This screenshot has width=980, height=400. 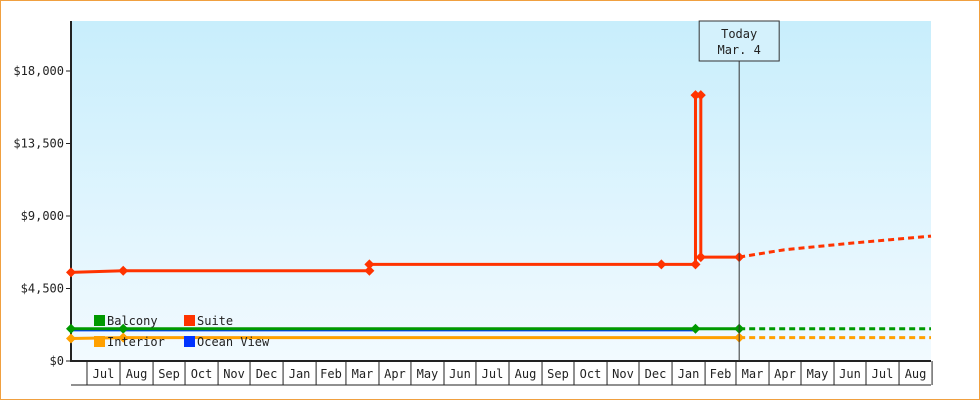 I want to click on legend-label: Ocean View, so click(x=233, y=342).